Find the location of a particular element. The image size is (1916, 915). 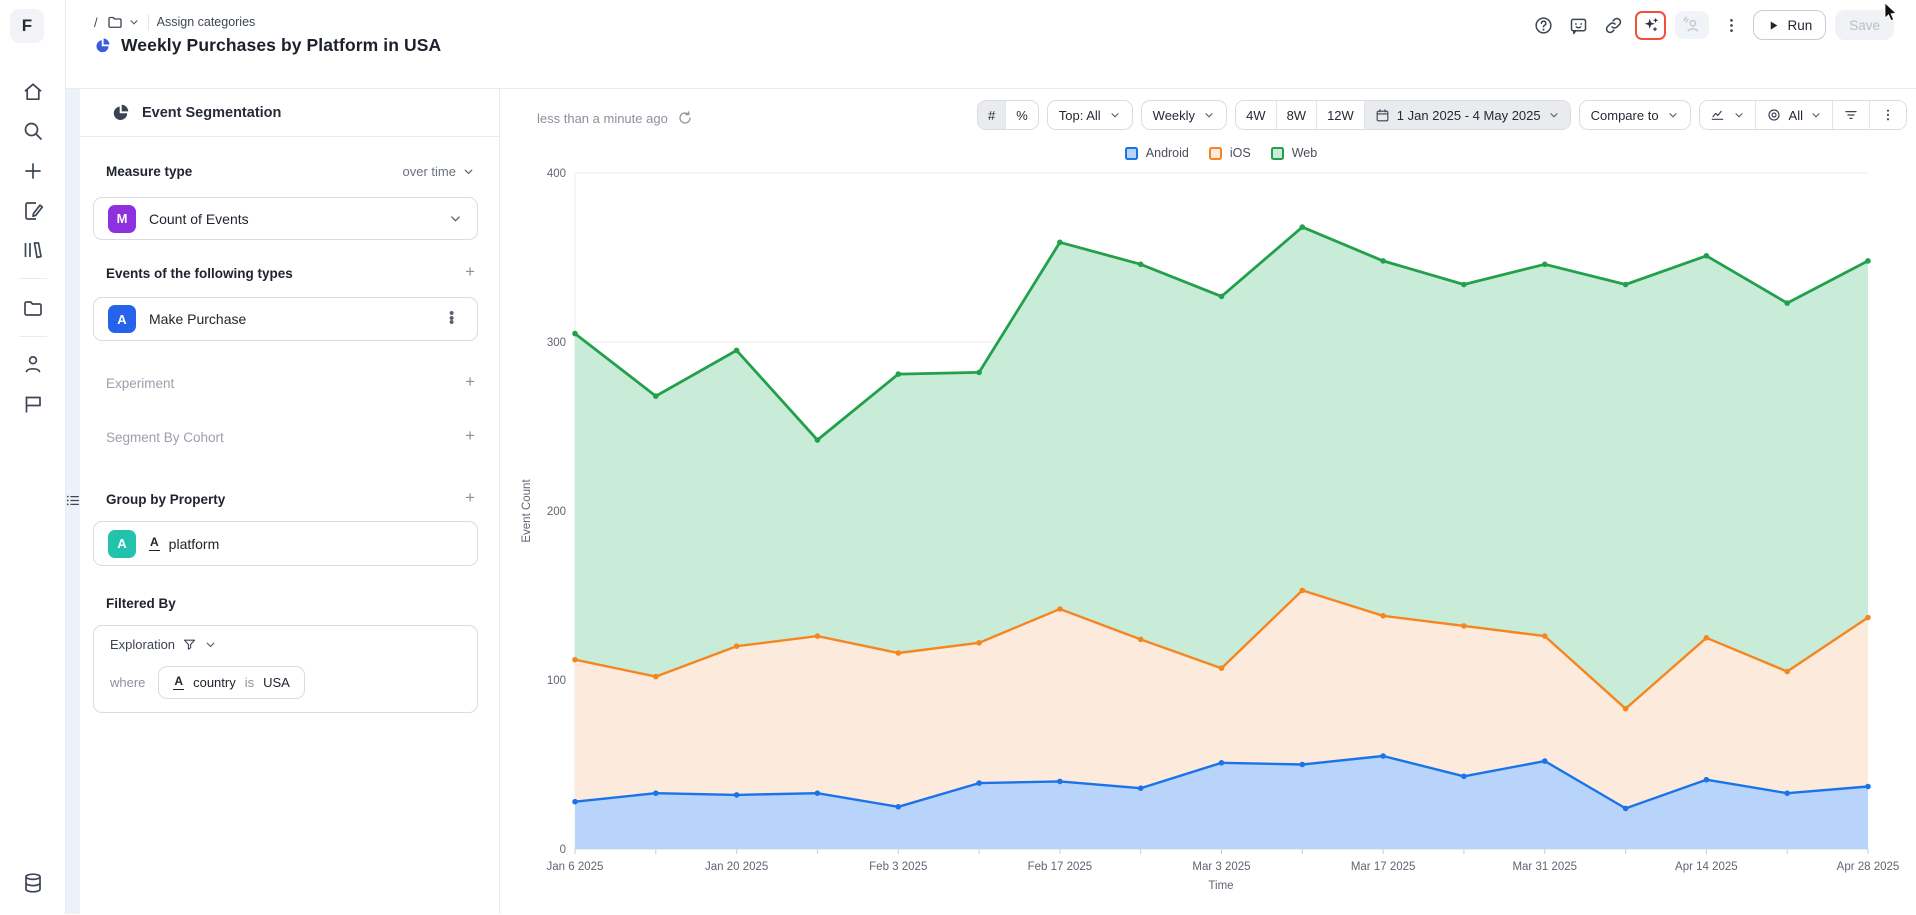

y-axis-labels: 0 100 200 300 400 is located at coordinates (556, 512).